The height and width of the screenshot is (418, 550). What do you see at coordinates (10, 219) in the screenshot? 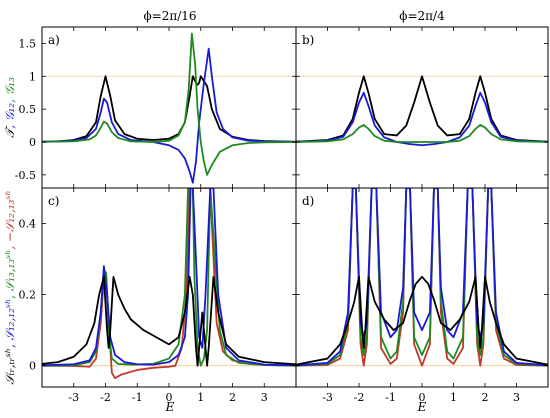
I see `y-axis-label-part: , −𝒮₁₂,₁₃ˢʰ` at bounding box center [10, 219].